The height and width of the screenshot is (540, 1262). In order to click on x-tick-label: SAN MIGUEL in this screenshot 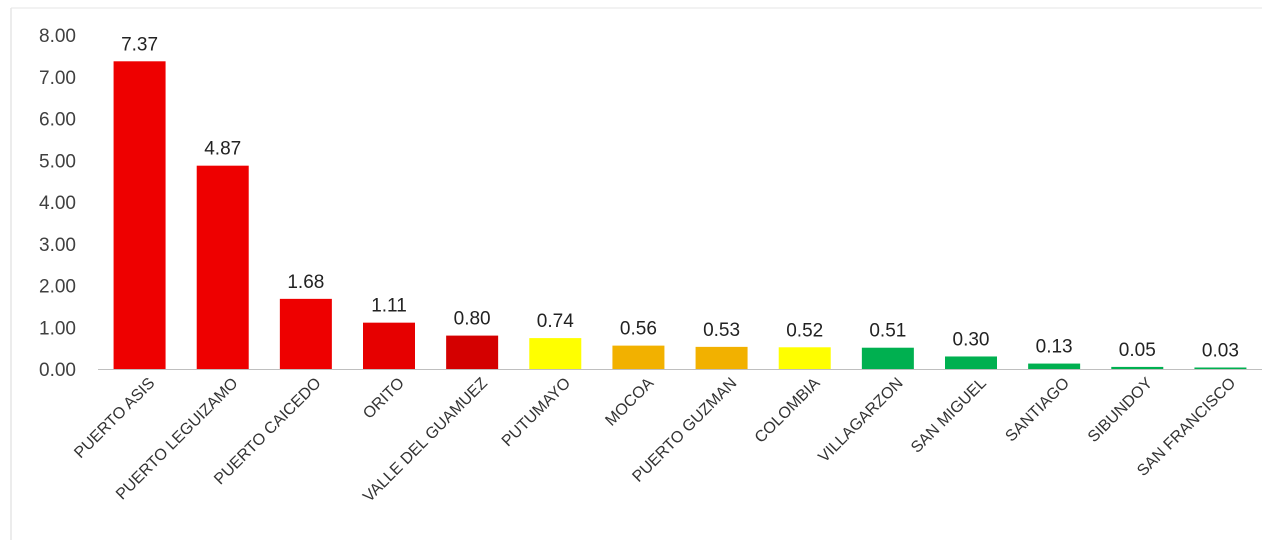, I will do `click(949, 416)`.